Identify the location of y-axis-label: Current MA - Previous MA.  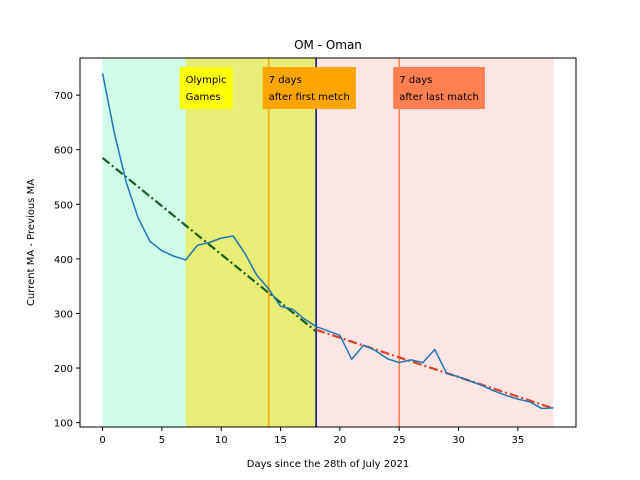
(31, 242).